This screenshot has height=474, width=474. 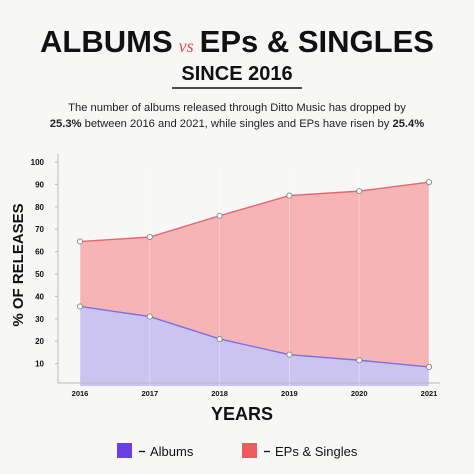 I want to click on stat: 25.4%, so click(x=408, y=124).